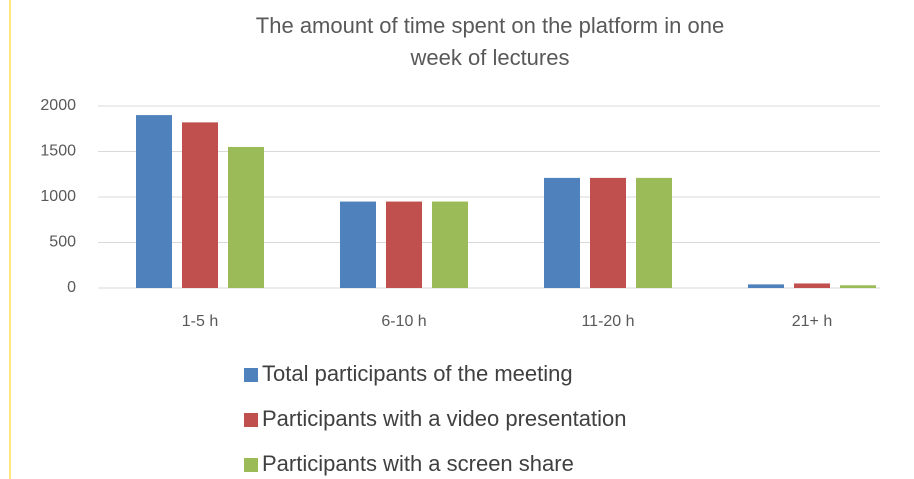 The width and height of the screenshot is (914, 479). I want to click on y-tick-label: 0, so click(71, 287).